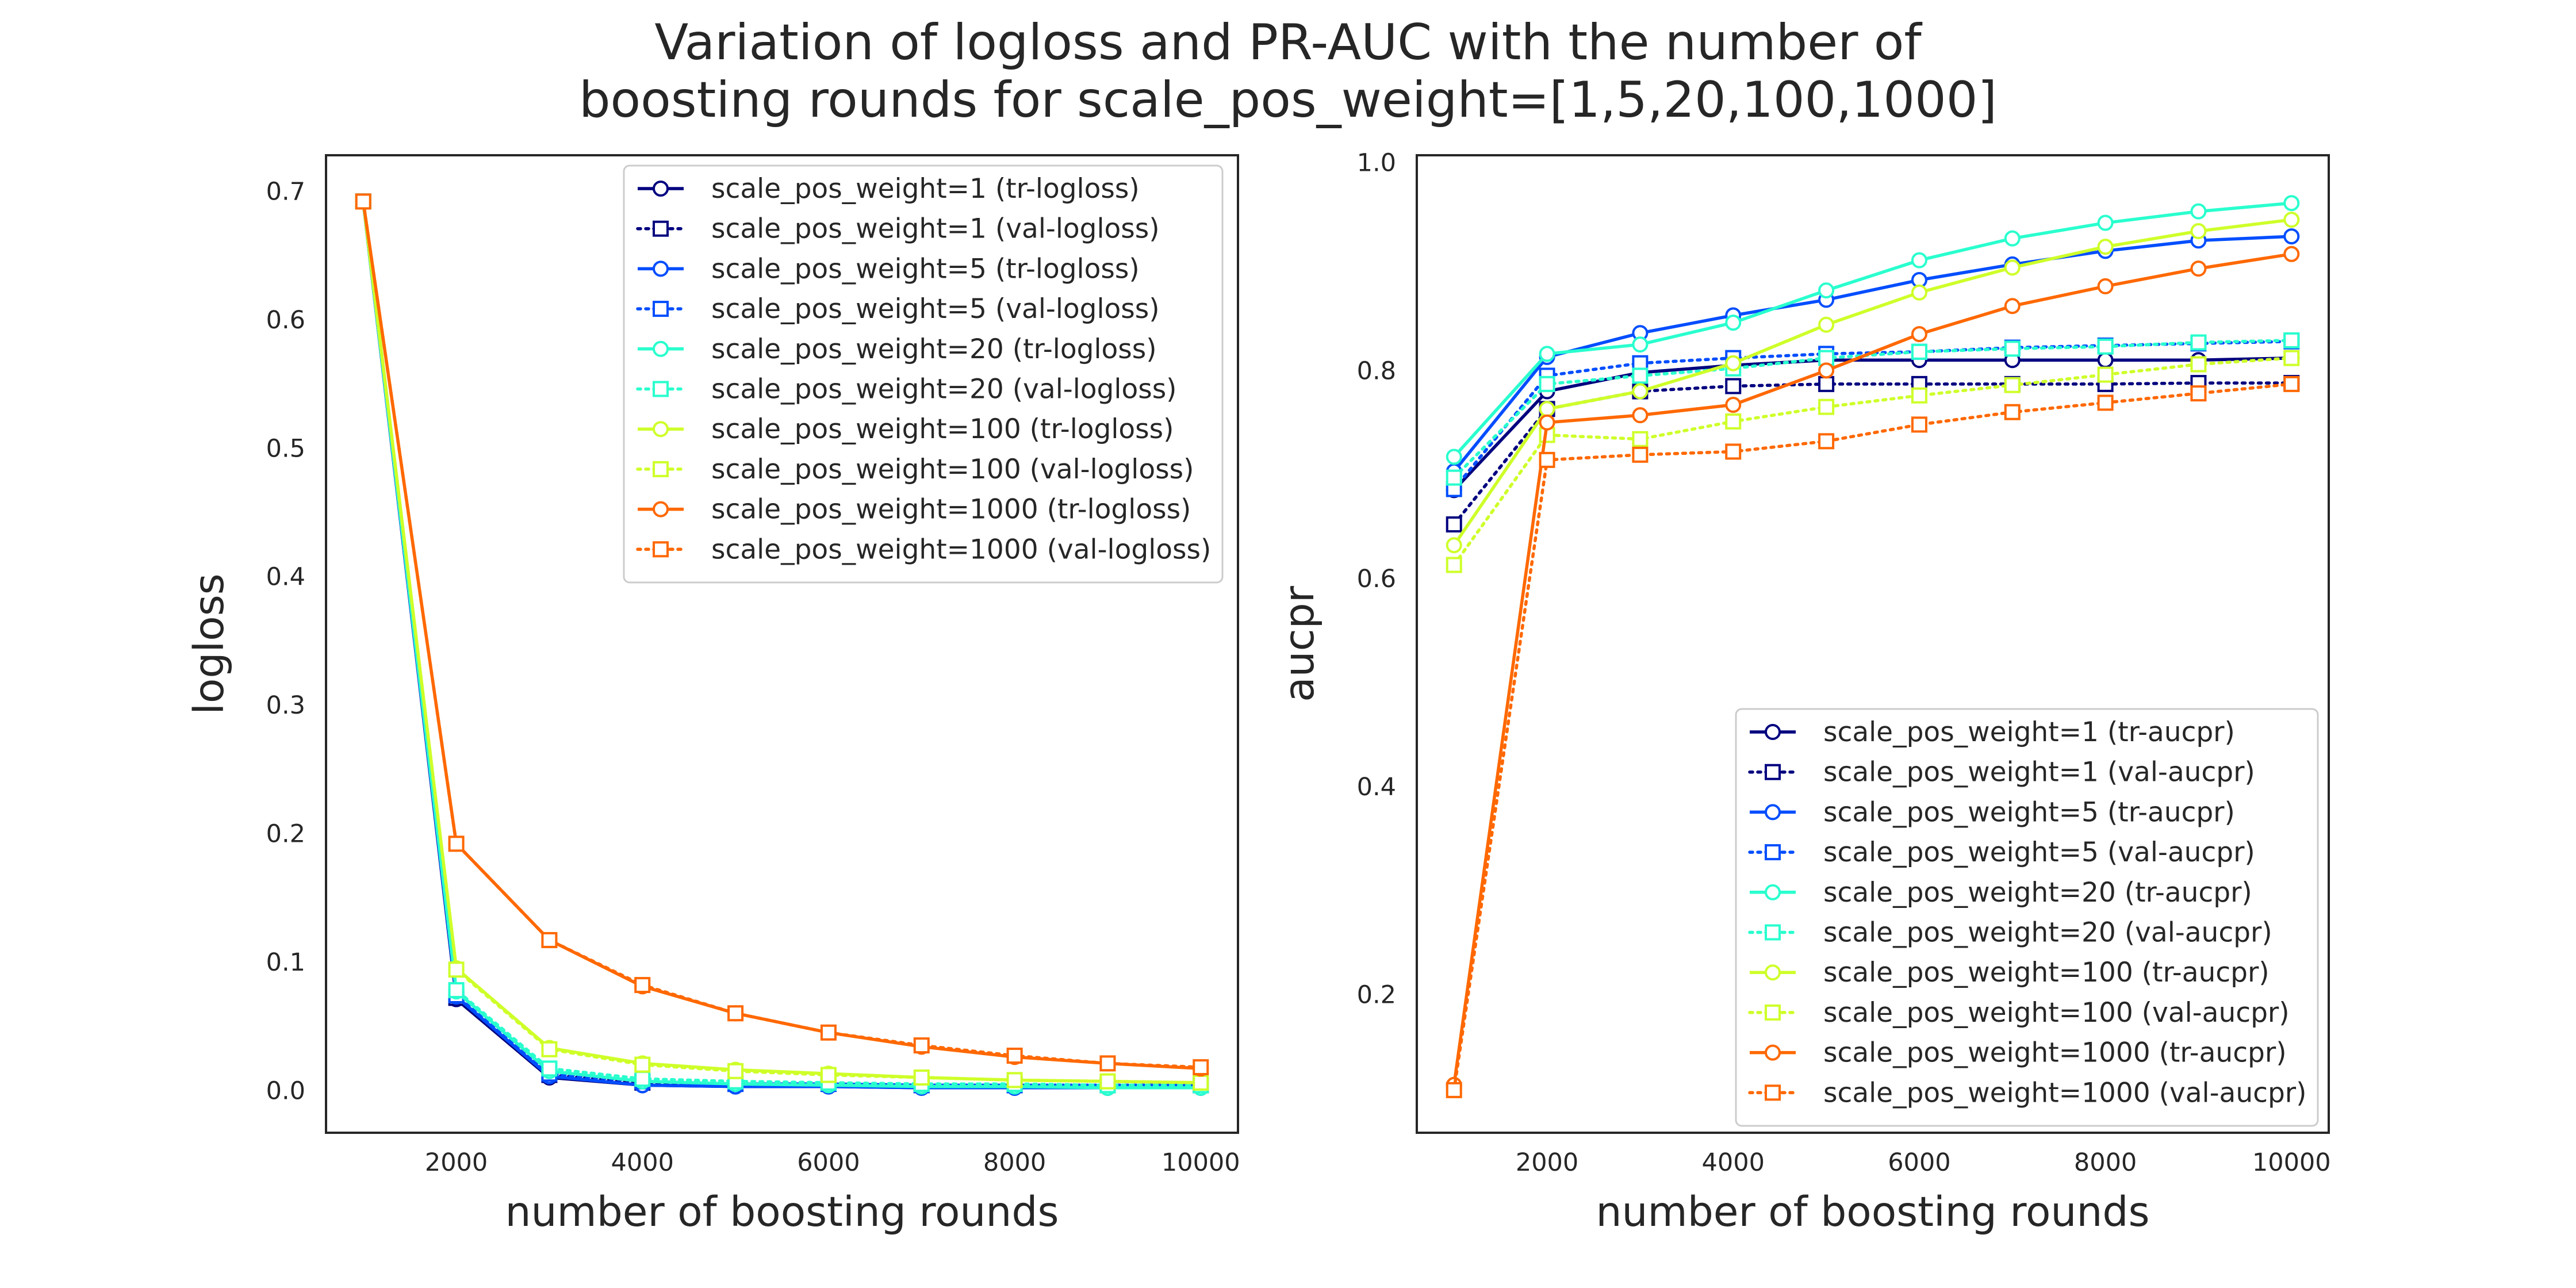  Describe the element at coordinates (285, 192) in the screenshot. I see `y-tick-label: 0.7` at that location.